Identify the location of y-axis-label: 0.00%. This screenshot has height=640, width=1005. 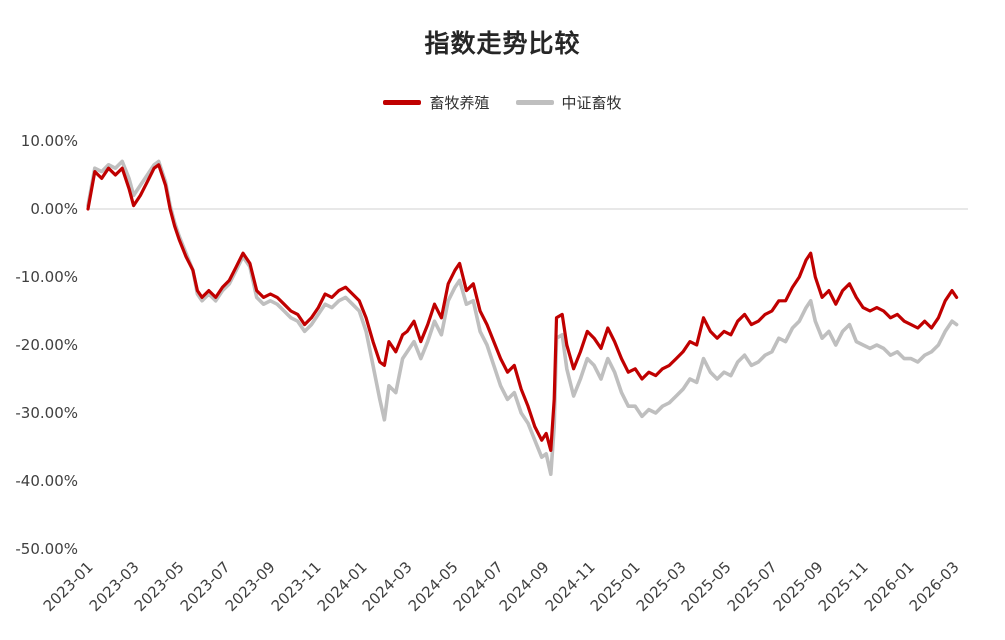
(54, 209).